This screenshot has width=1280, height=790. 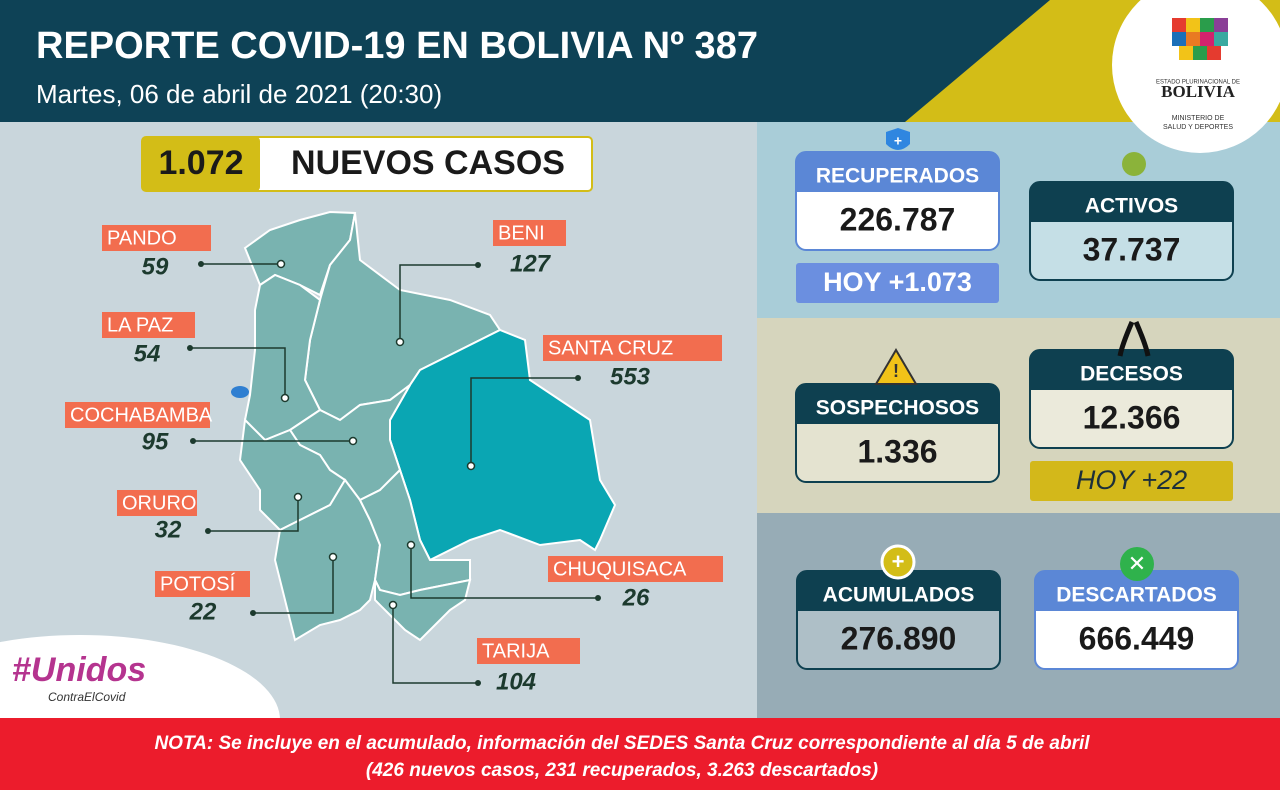 I want to click on department-cases: 22, so click(x=203, y=611).